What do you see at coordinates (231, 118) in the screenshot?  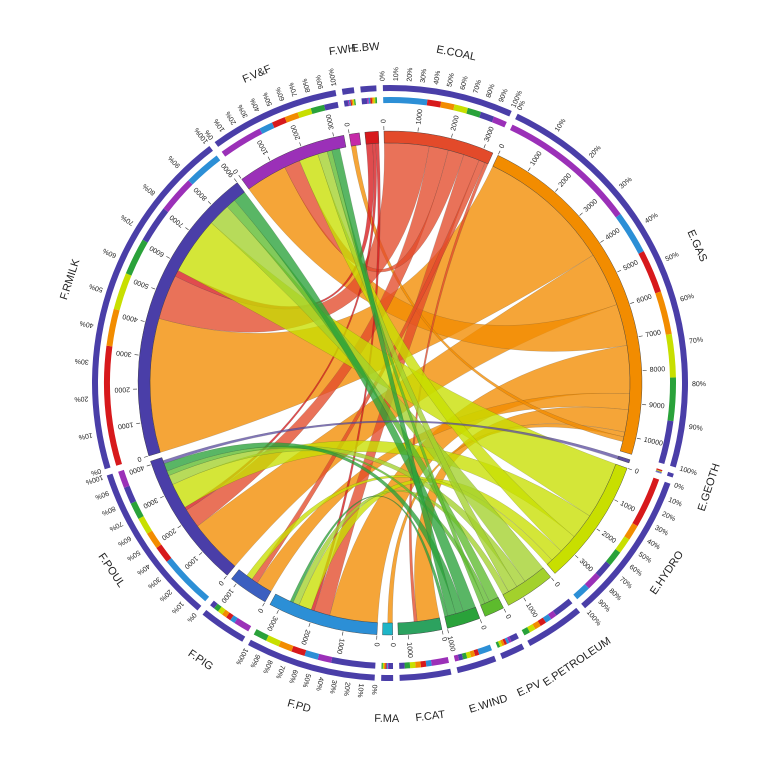 I see `percent-label: 20%` at bounding box center [231, 118].